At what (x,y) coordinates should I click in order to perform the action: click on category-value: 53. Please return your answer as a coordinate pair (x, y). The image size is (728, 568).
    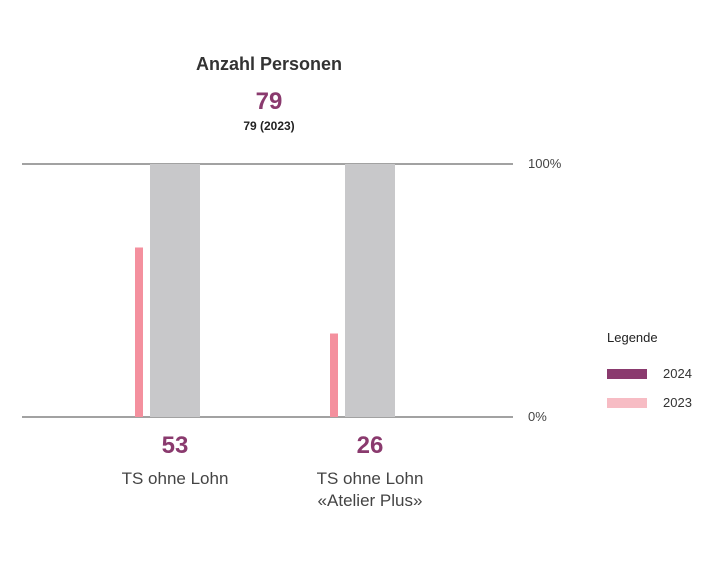
    Looking at the image, I should click on (175, 445).